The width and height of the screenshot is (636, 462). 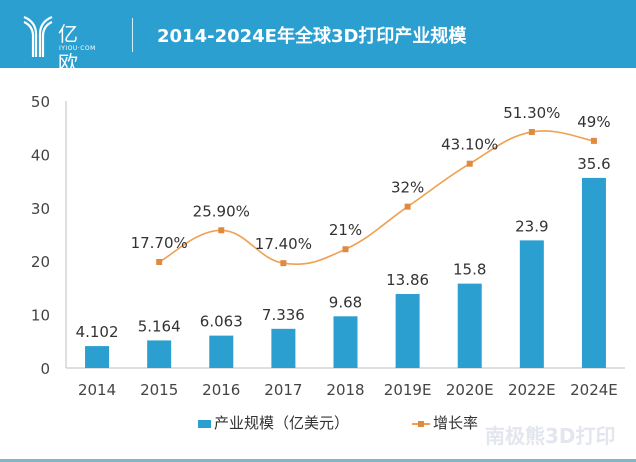 I want to click on bar-data-label: 9.68, so click(x=345, y=302).